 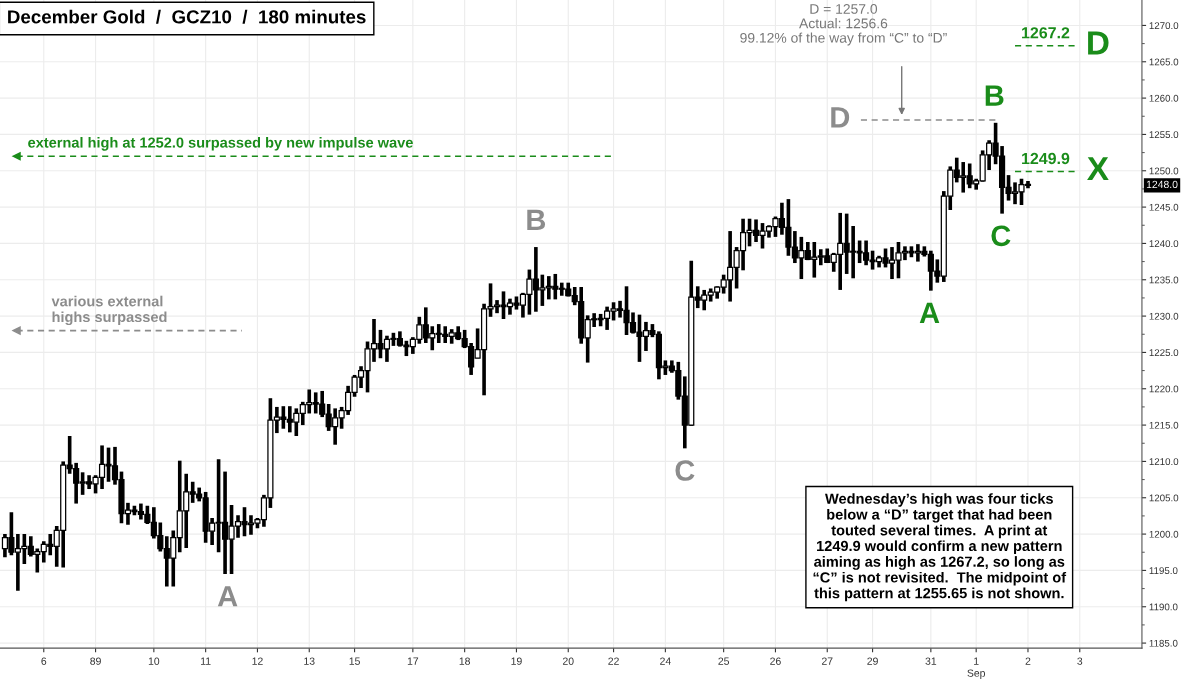 I want to click on x-tick-label: 12, so click(x=257, y=661).